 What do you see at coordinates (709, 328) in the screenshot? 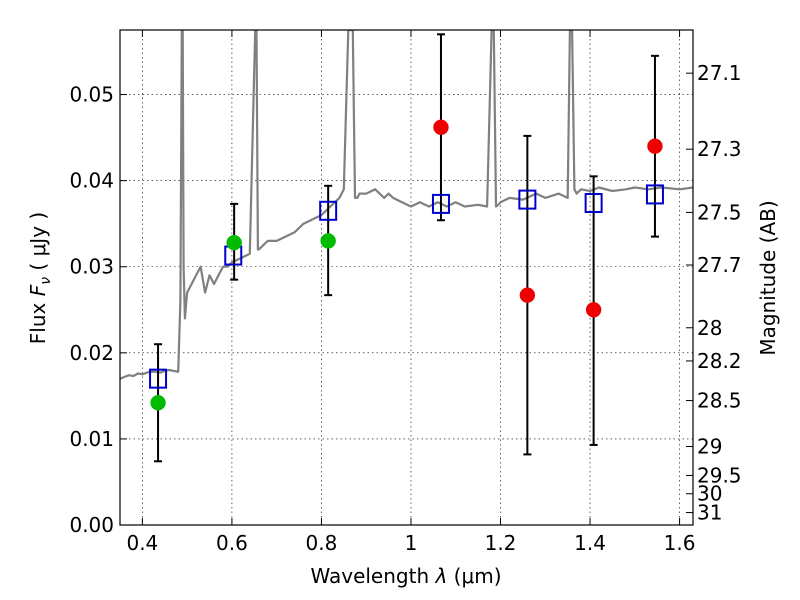
I see `y2-tick-label: 28` at bounding box center [709, 328].